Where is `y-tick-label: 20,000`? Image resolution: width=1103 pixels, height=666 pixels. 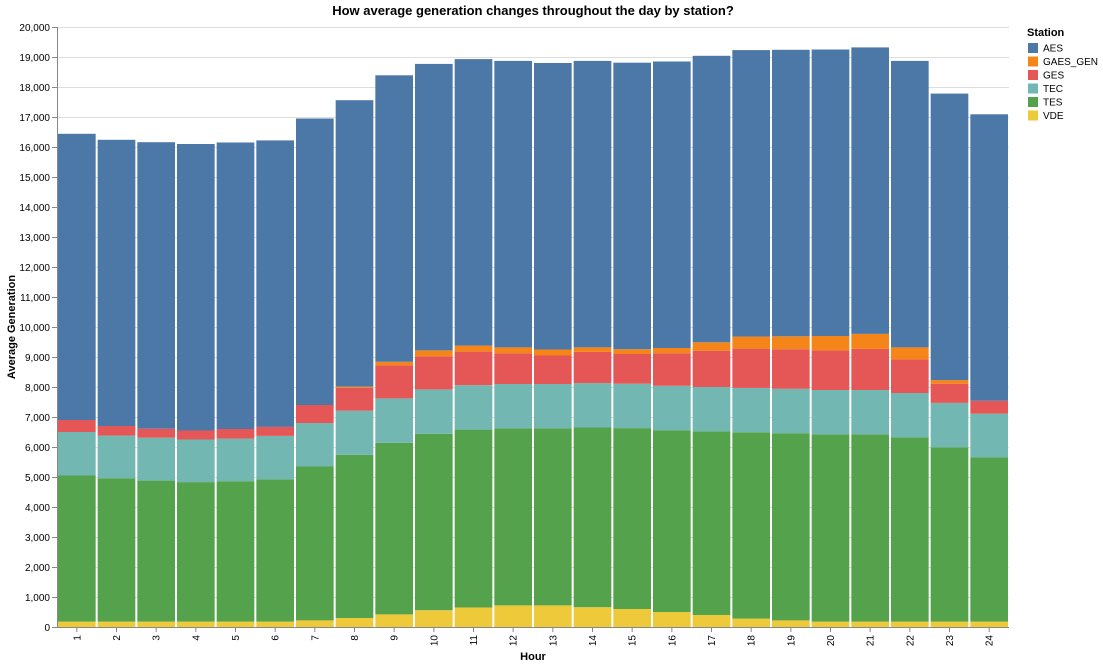 y-tick-label: 20,000 is located at coordinates (34, 28).